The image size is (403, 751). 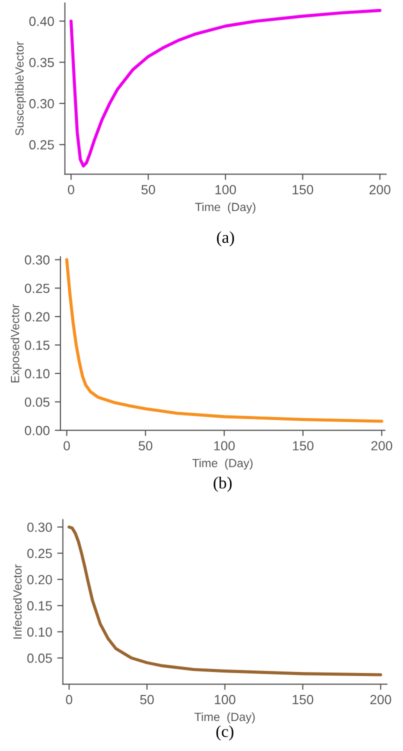 I want to click on y-tick-label: 0.40, so click(x=41, y=21).